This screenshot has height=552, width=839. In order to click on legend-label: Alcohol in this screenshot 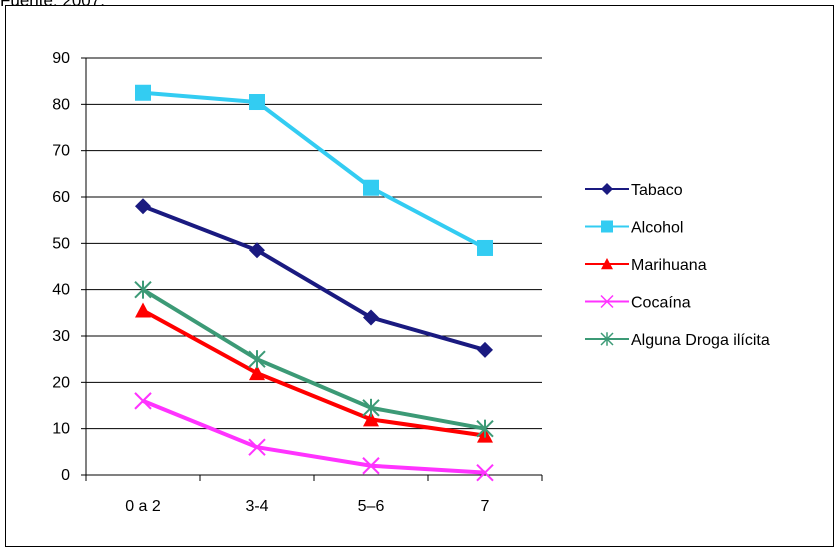, I will do `click(657, 228)`.